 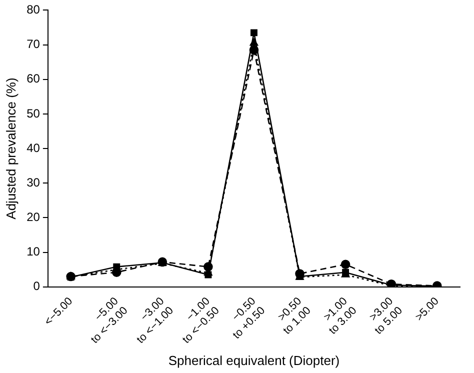 What do you see at coordinates (36, 286) in the screenshot?
I see `y-tick-label: 0` at bounding box center [36, 286].